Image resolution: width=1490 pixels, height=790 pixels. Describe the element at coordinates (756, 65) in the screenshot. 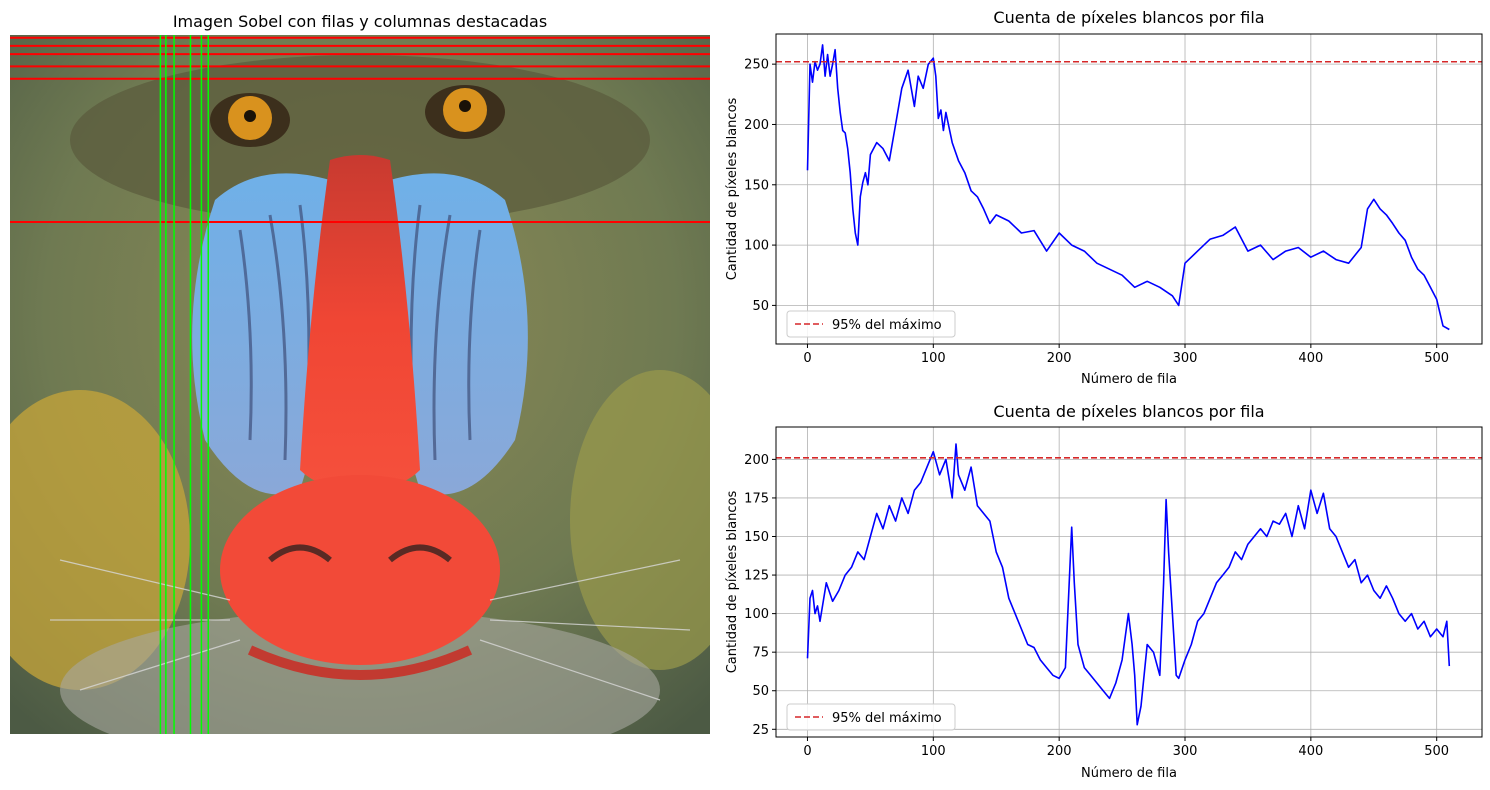

I see `y-tick-label: 250` at that location.